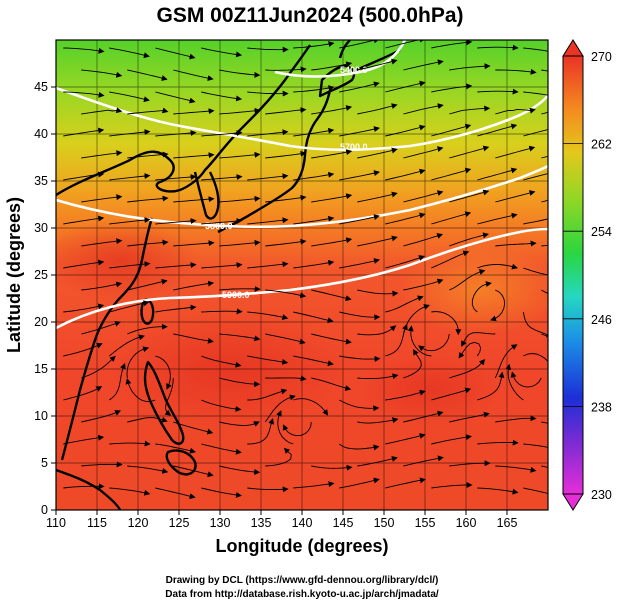 The width and height of the screenshot is (619, 605). Describe the element at coordinates (44, 510) in the screenshot. I see `y-tick-label: 0` at that location.